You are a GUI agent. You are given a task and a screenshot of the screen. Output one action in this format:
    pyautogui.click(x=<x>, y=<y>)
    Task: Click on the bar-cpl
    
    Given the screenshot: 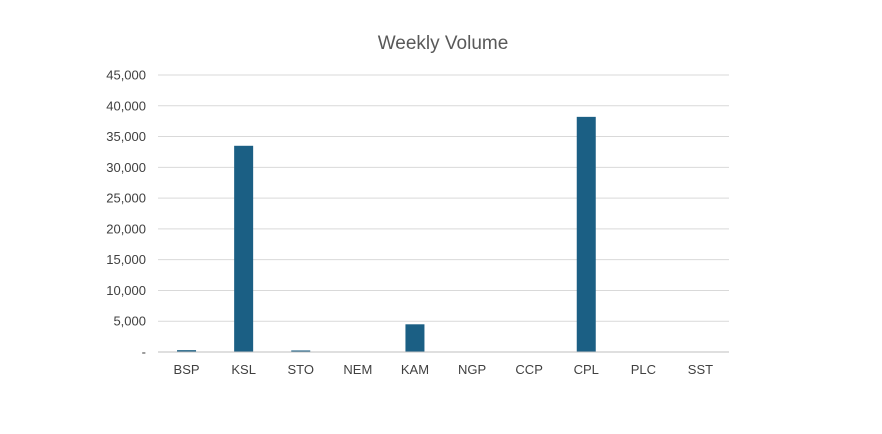 What is the action you would take?
    pyautogui.click(x=586, y=234)
    